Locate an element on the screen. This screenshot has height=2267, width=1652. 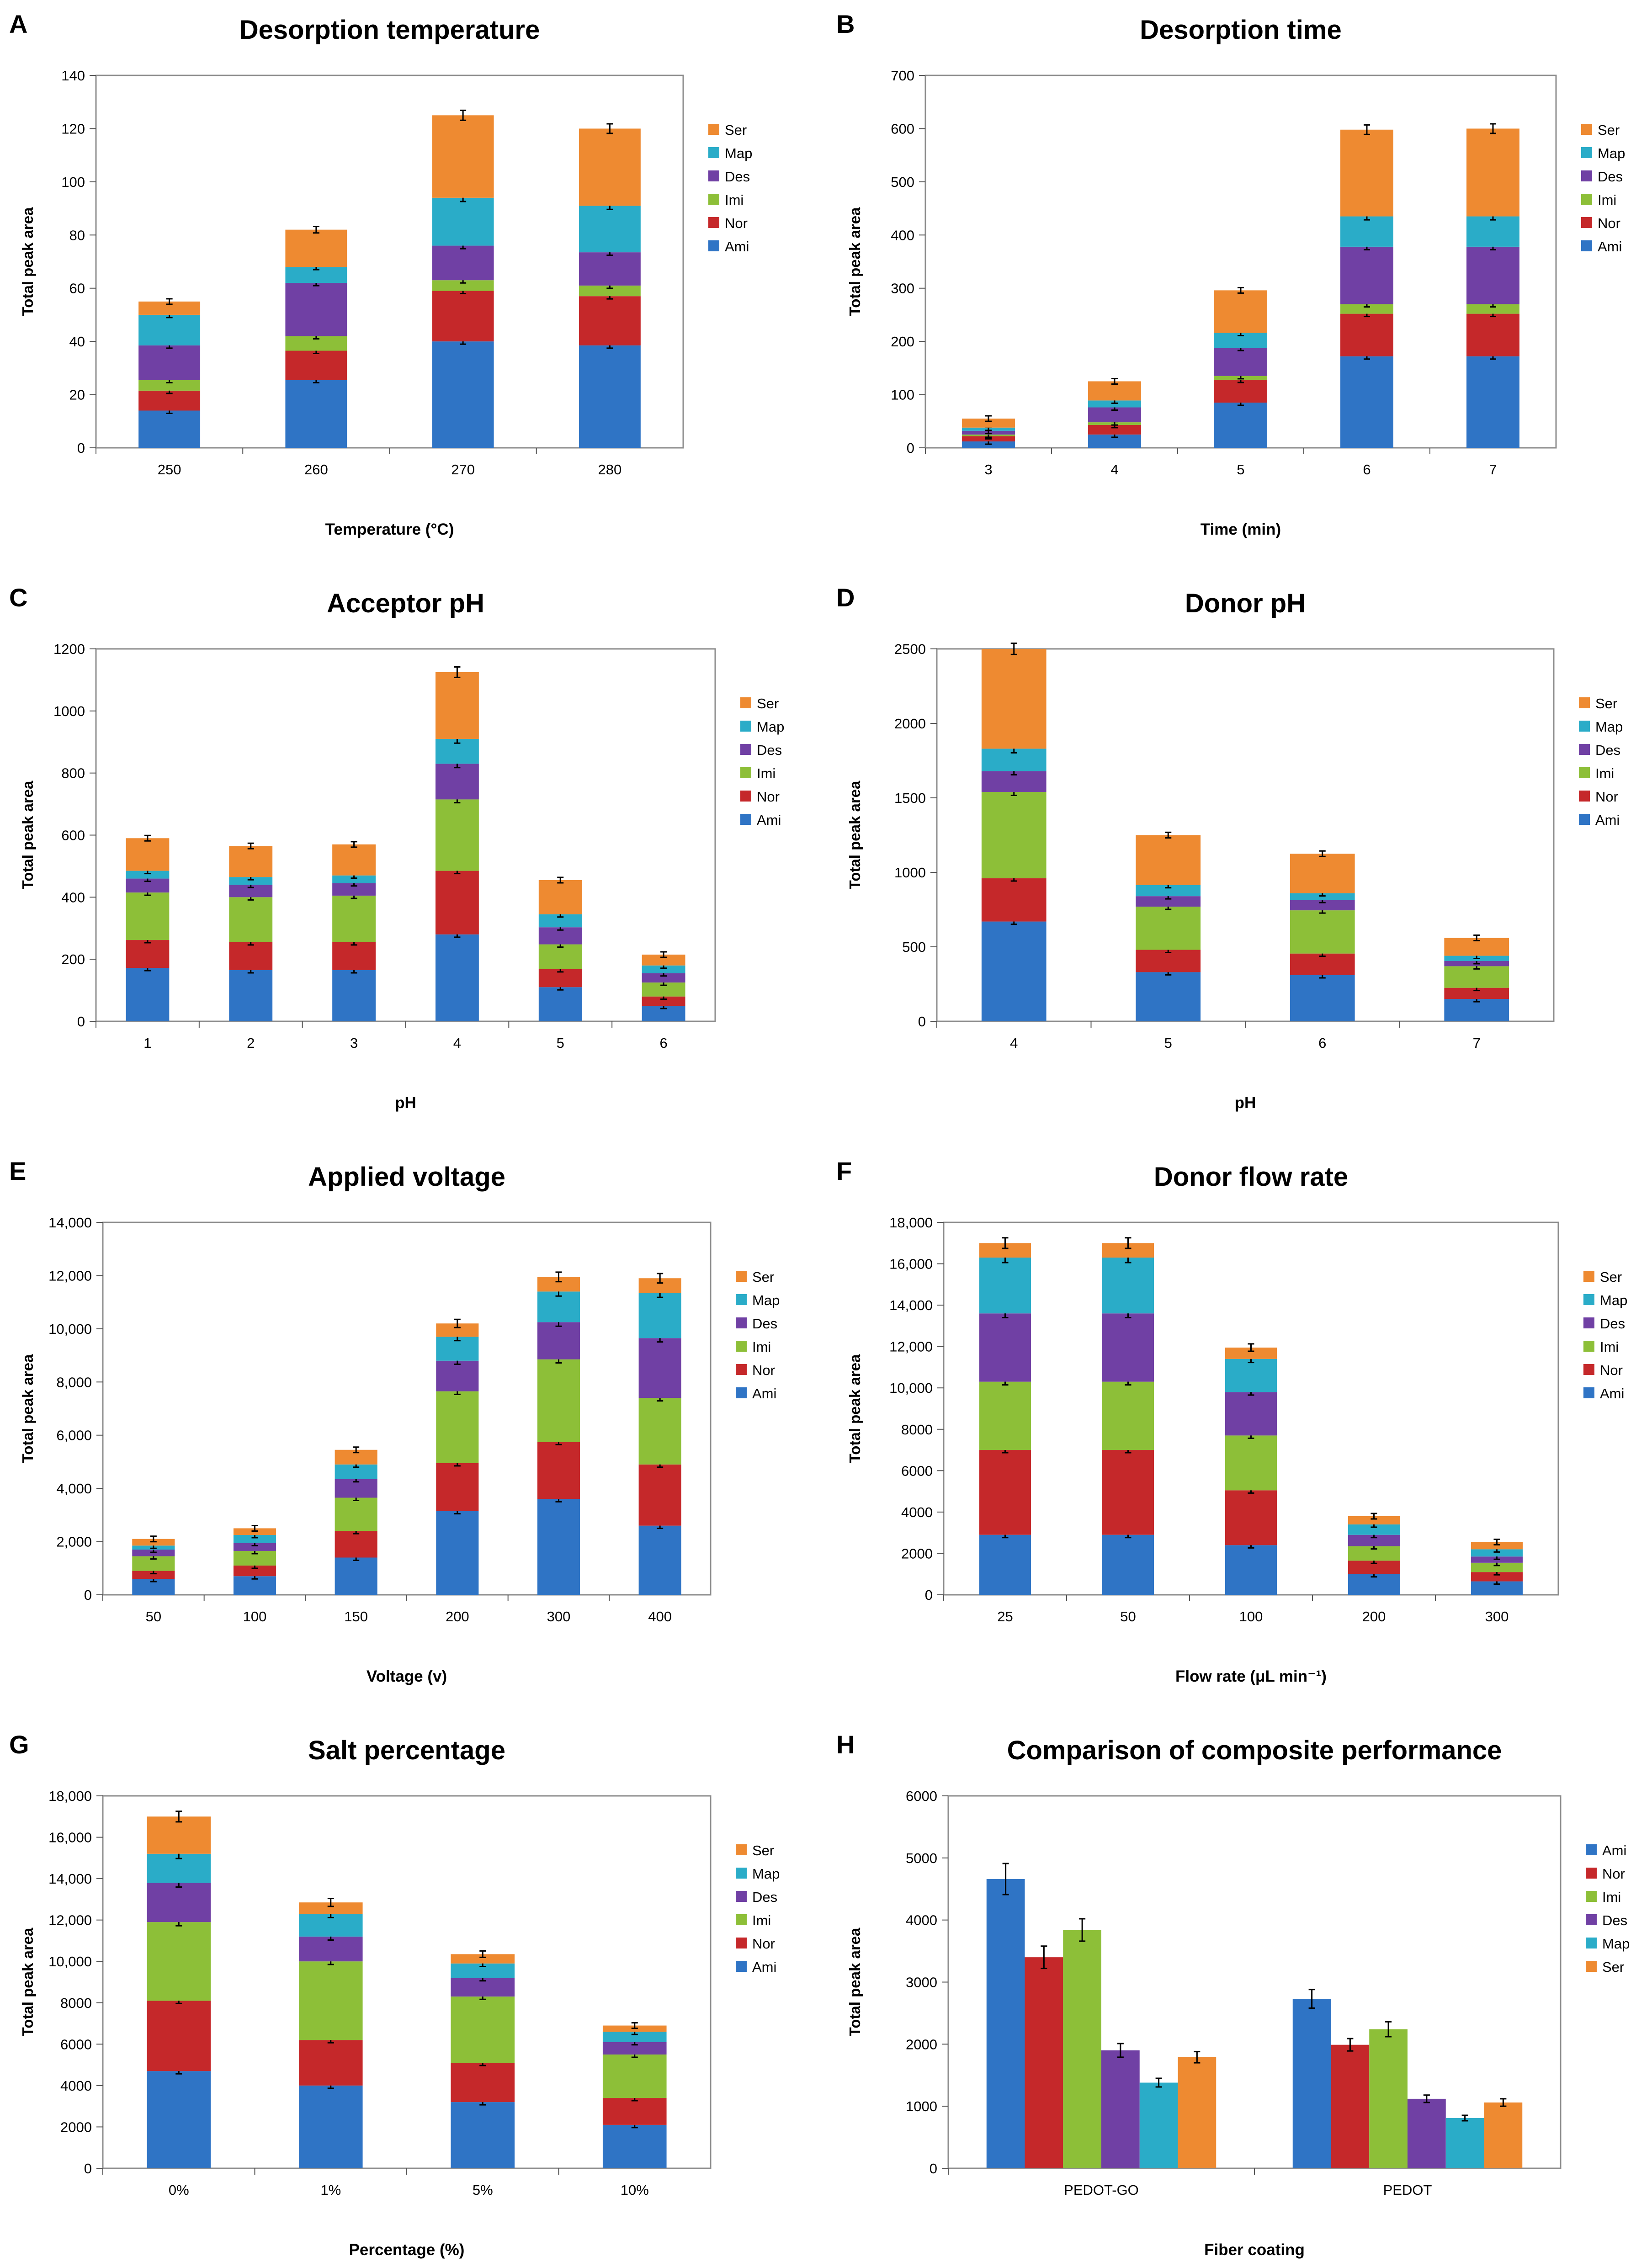
y-tick-label: 500 is located at coordinates (902, 182).